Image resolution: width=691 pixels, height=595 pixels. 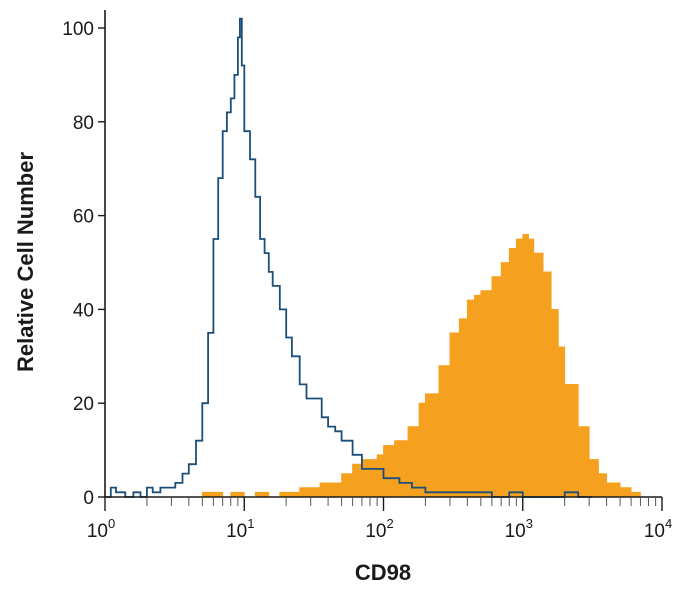 I want to click on y-tick-label-100: 100, so click(x=78, y=29).